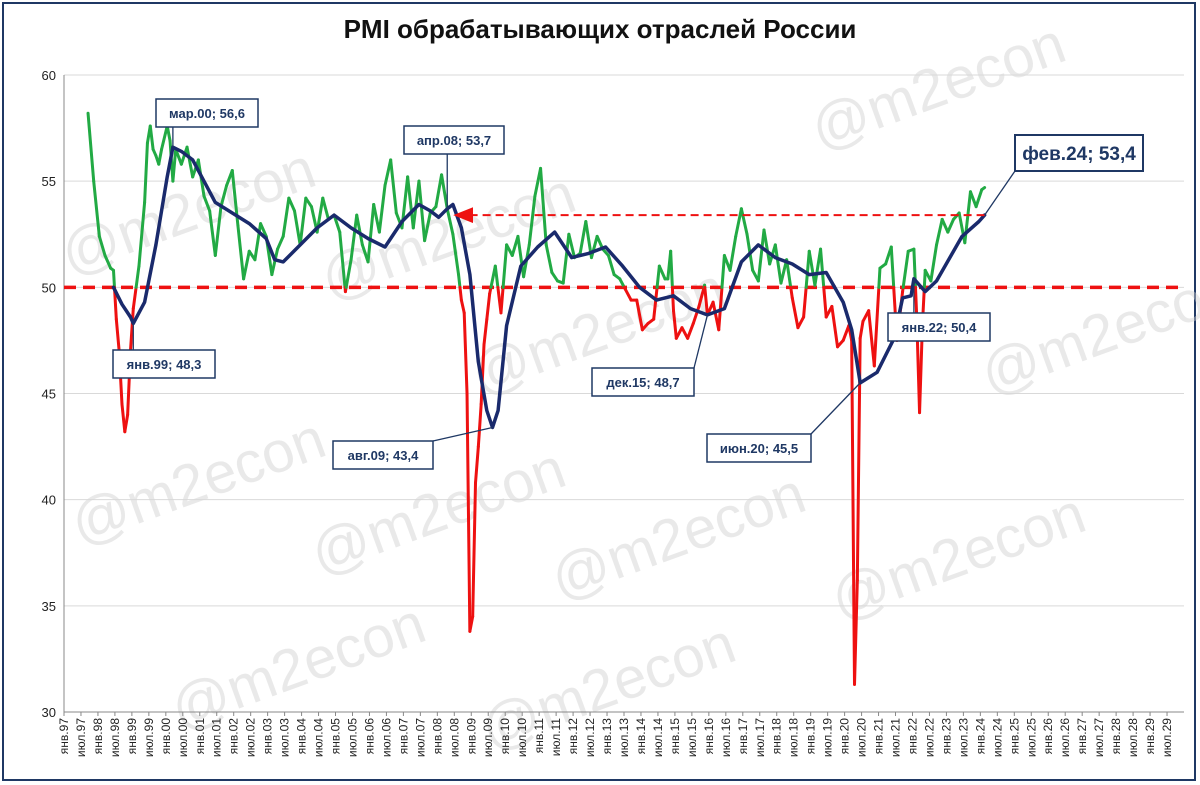  I want to click on x-tick-label: июл.11, so click(556, 737).